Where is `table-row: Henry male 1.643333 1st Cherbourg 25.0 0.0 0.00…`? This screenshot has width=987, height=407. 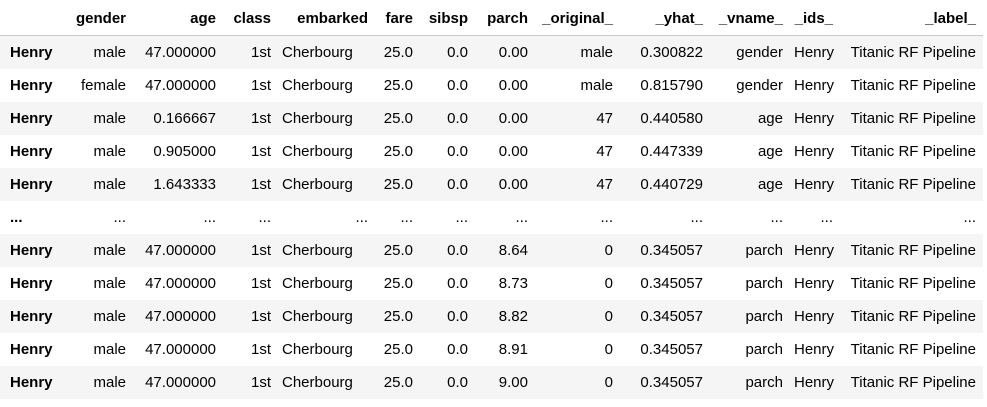
table-row: Henry male 1.643333 1st Cherbourg 25.0 0.0 0.00… is located at coordinates (491, 184).